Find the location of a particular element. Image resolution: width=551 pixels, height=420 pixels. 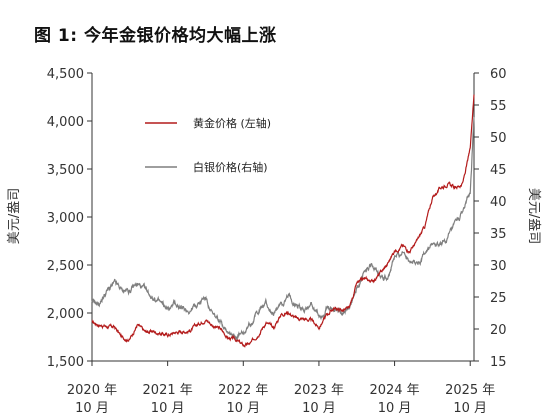

left-tick-label: 4,500 is located at coordinates (65, 74).